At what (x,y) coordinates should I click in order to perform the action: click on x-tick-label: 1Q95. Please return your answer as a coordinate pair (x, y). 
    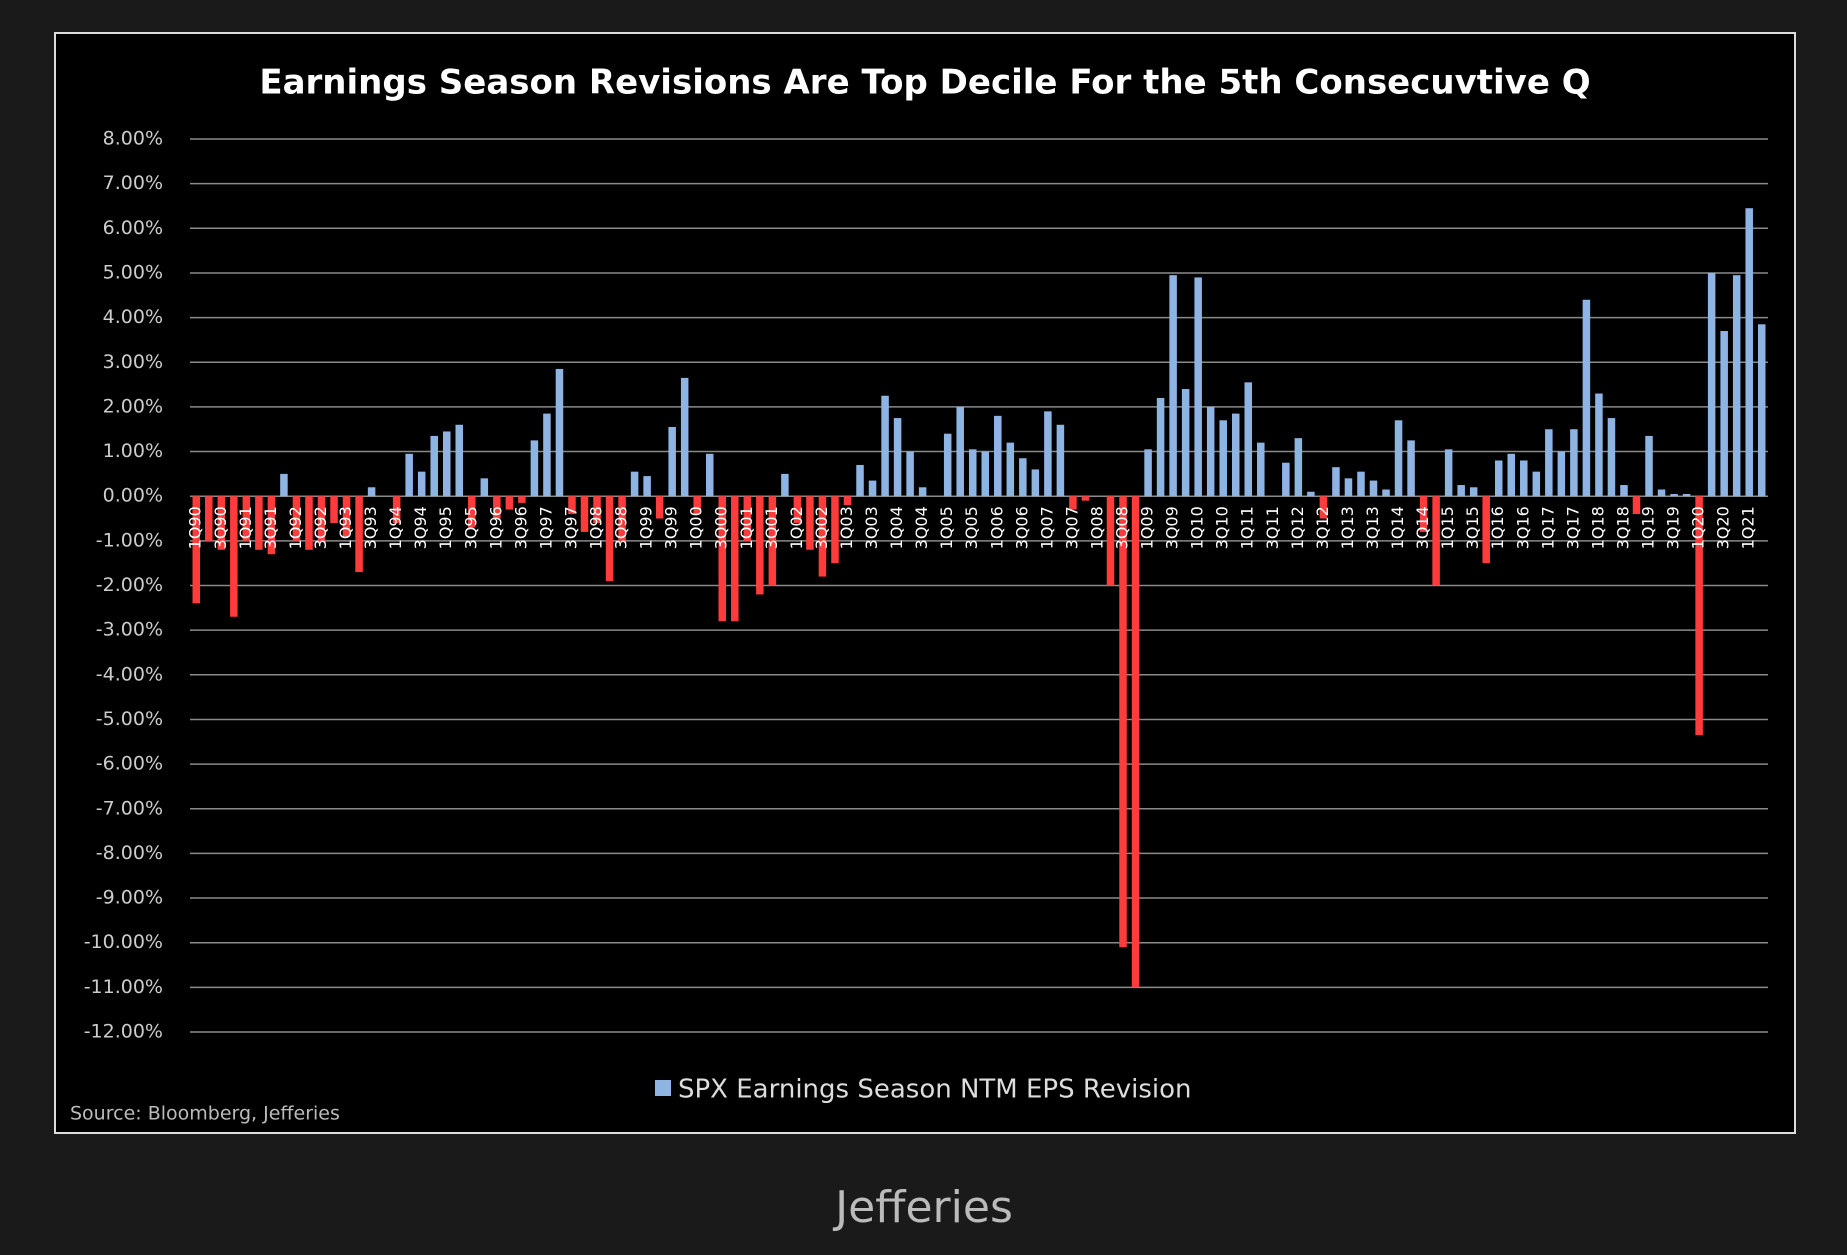
    Looking at the image, I should click on (445, 527).